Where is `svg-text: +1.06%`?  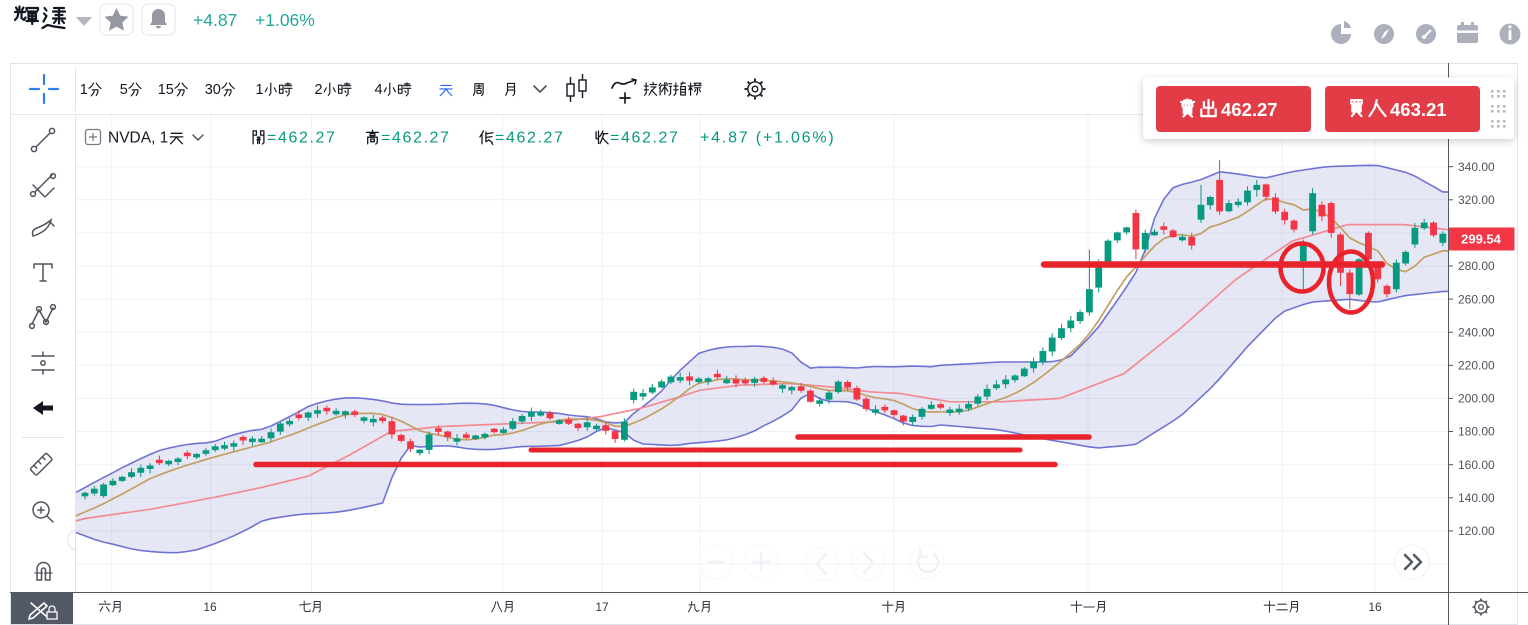
svg-text: +1.06% is located at coordinates (285, 20).